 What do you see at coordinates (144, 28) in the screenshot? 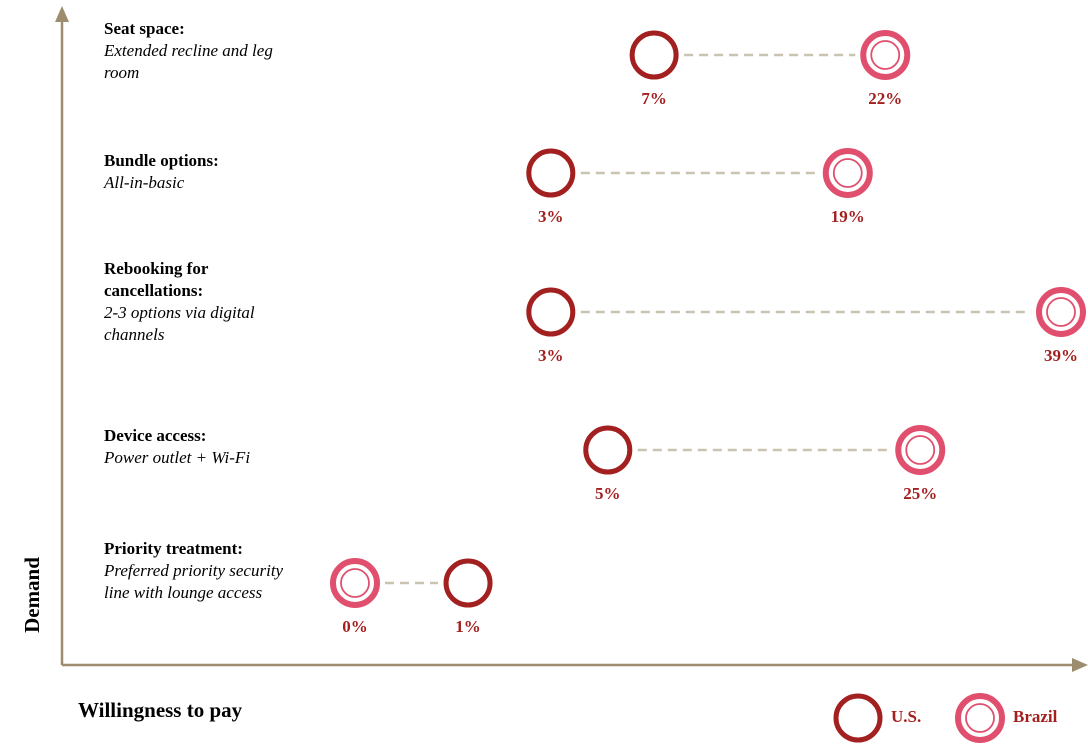
I see `category-name: Seat space:` at bounding box center [144, 28].